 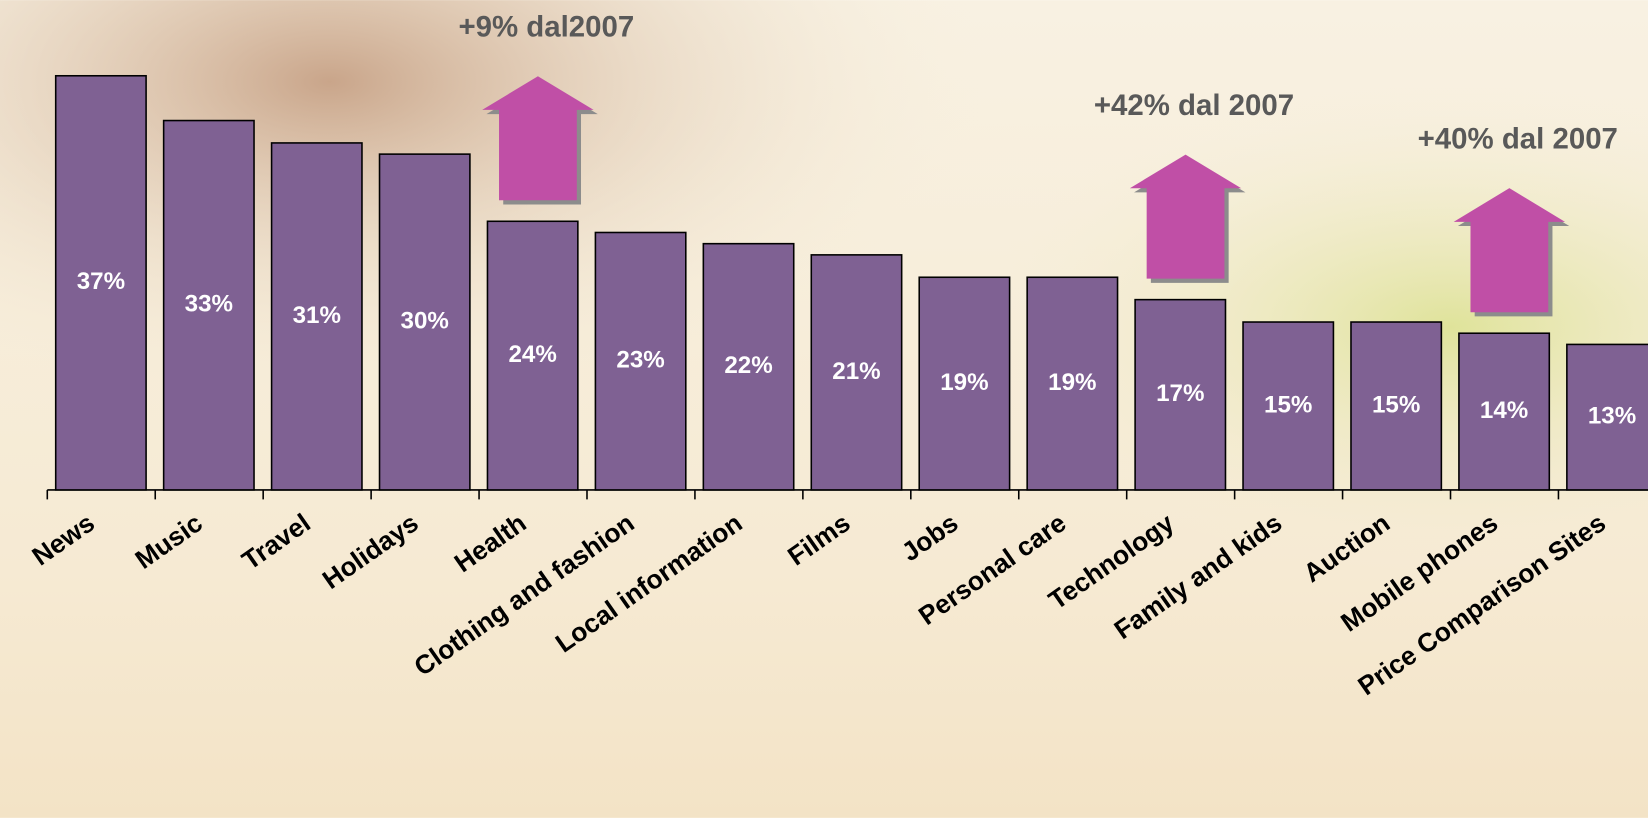 What do you see at coordinates (1518, 139) in the screenshot?
I see `annotation: +40% dal 2007` at bounding box center [1518, 139].